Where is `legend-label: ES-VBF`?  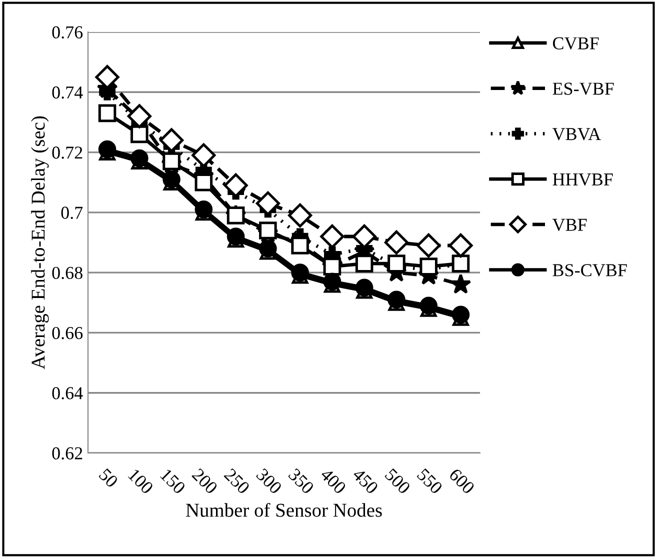 legend-label: ES-VBF is located at coordinates (583, 88).